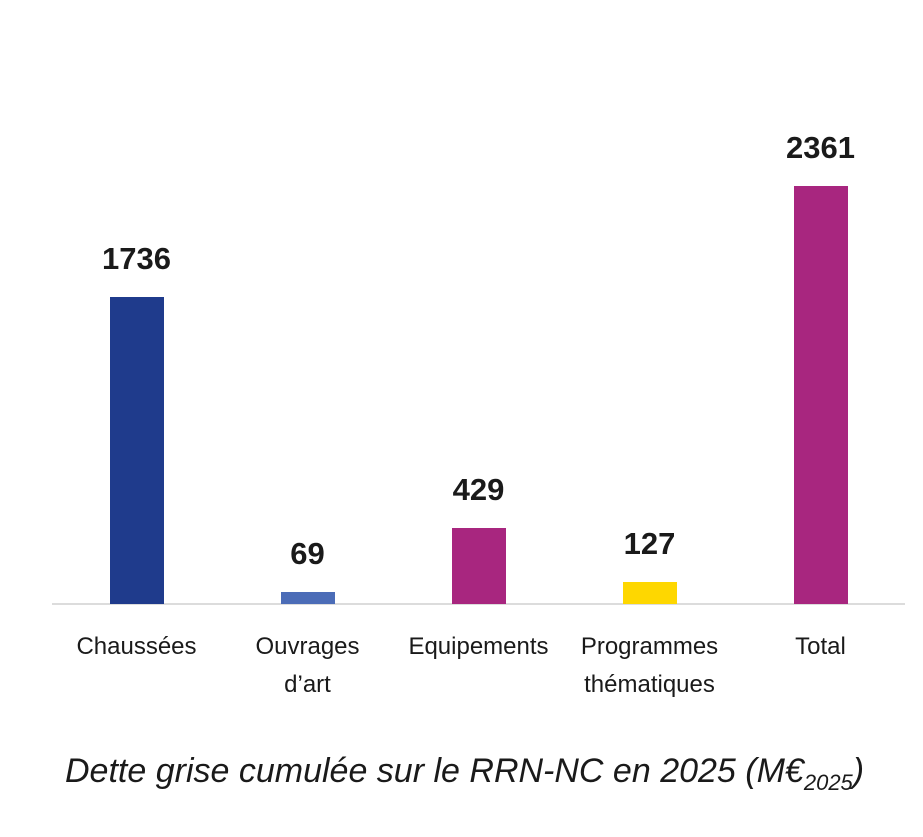 Image resolution: width=923 pixels, height=837 pixels. Describe the element at coordinates (858, 771) in the screenshot. I see `title-end: )` at that location.